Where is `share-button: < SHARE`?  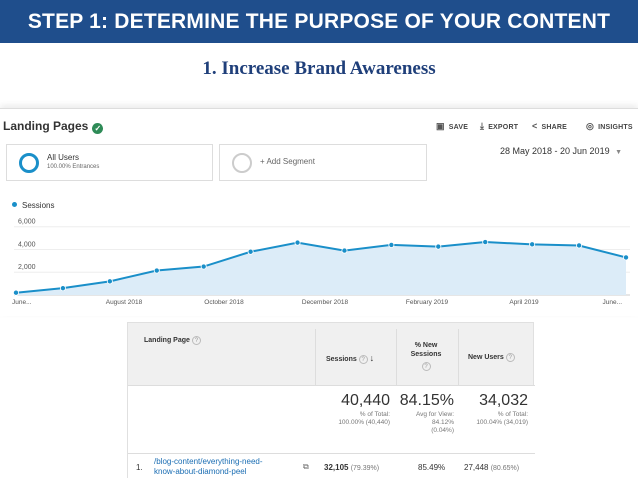 share-button: < SHARE is located at coordinates (549, 126).